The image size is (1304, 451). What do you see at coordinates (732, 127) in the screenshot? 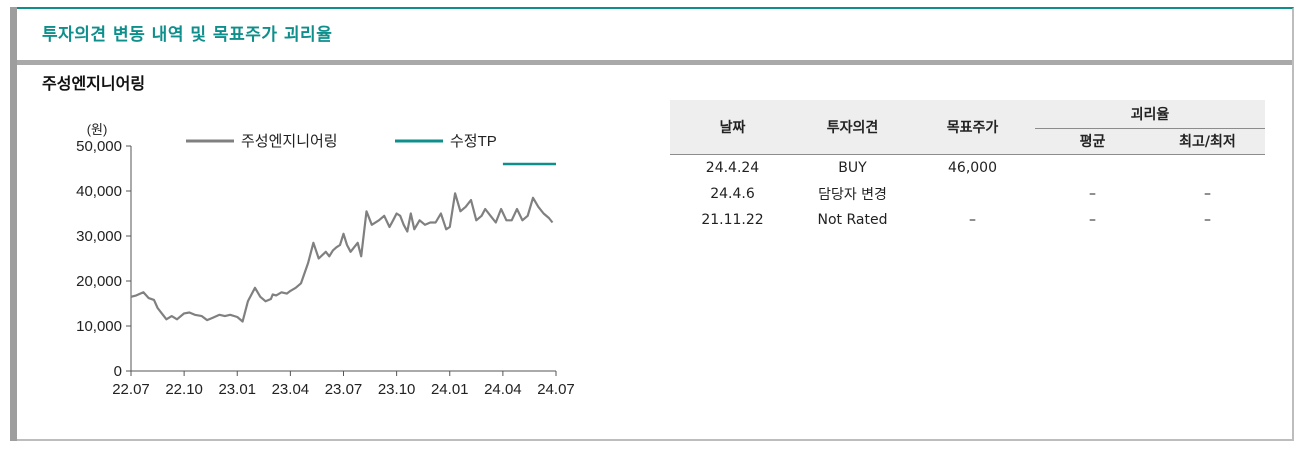
I see `header-date: 날짜` at bounding box center [732, 127].